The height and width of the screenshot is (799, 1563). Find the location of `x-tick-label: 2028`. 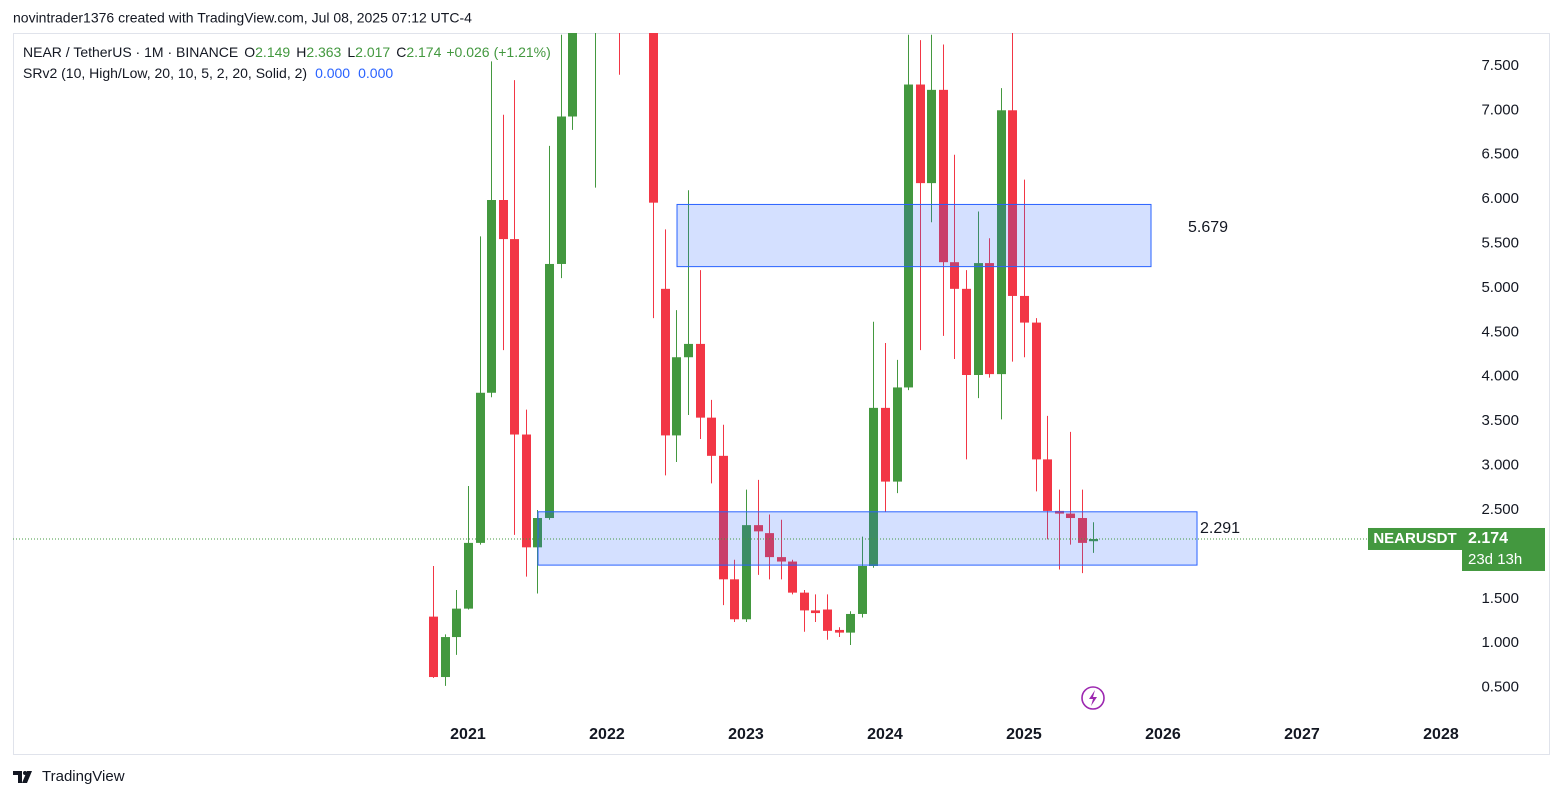

x-tick-label: 2028 is located at coordinates (1441, 734).